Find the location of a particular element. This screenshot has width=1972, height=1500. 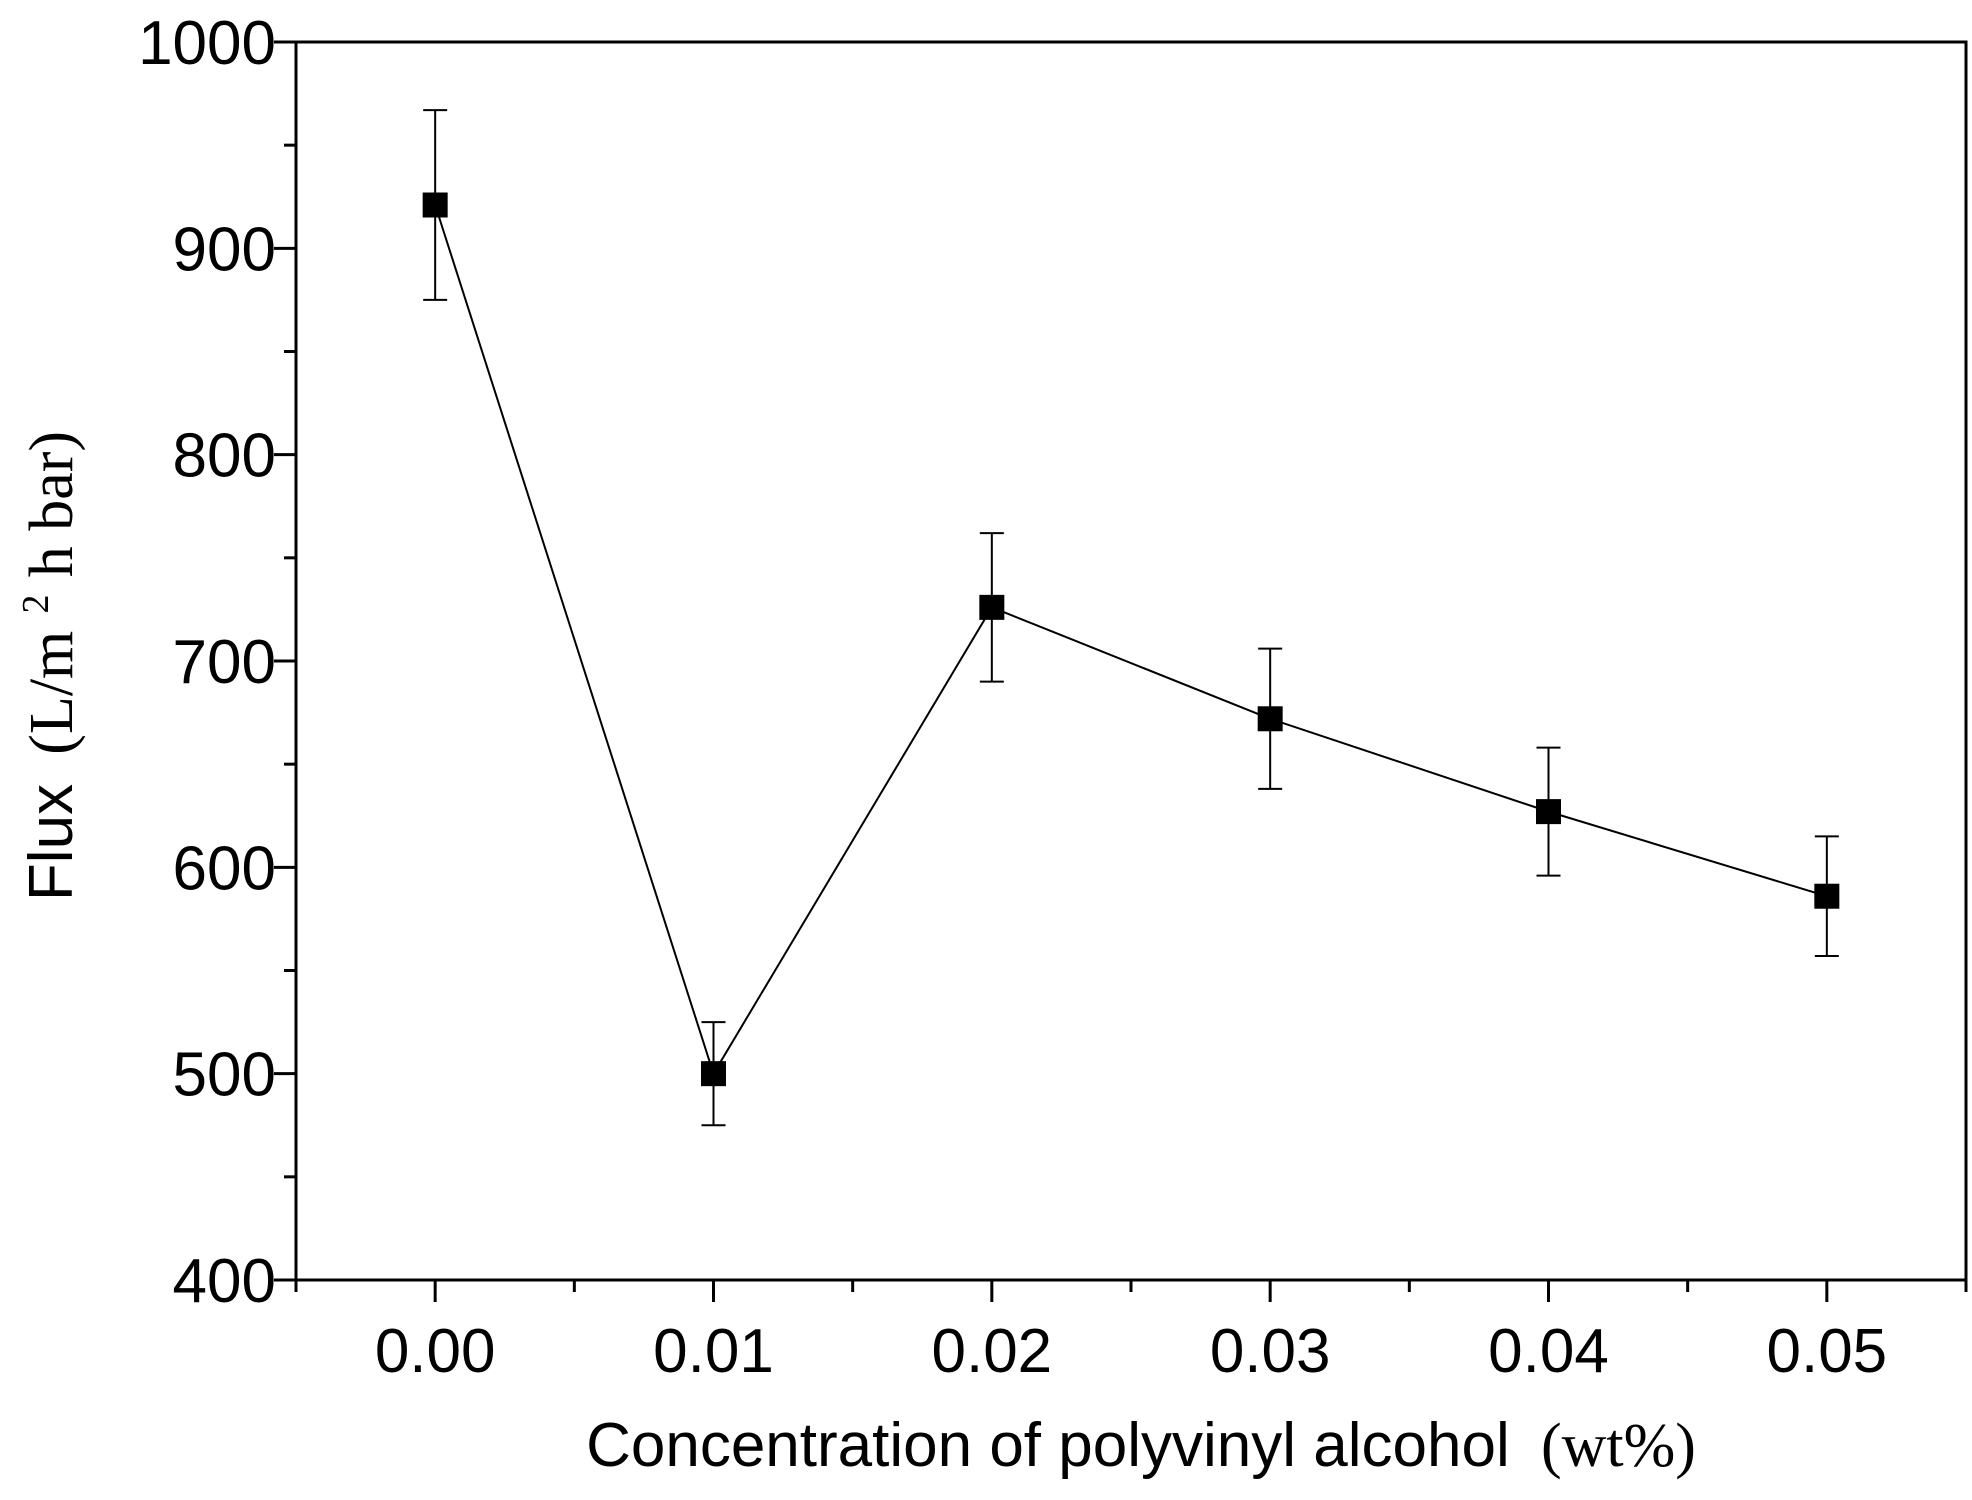

y-tick-label: 500 is located at coordinates (224, 1075).